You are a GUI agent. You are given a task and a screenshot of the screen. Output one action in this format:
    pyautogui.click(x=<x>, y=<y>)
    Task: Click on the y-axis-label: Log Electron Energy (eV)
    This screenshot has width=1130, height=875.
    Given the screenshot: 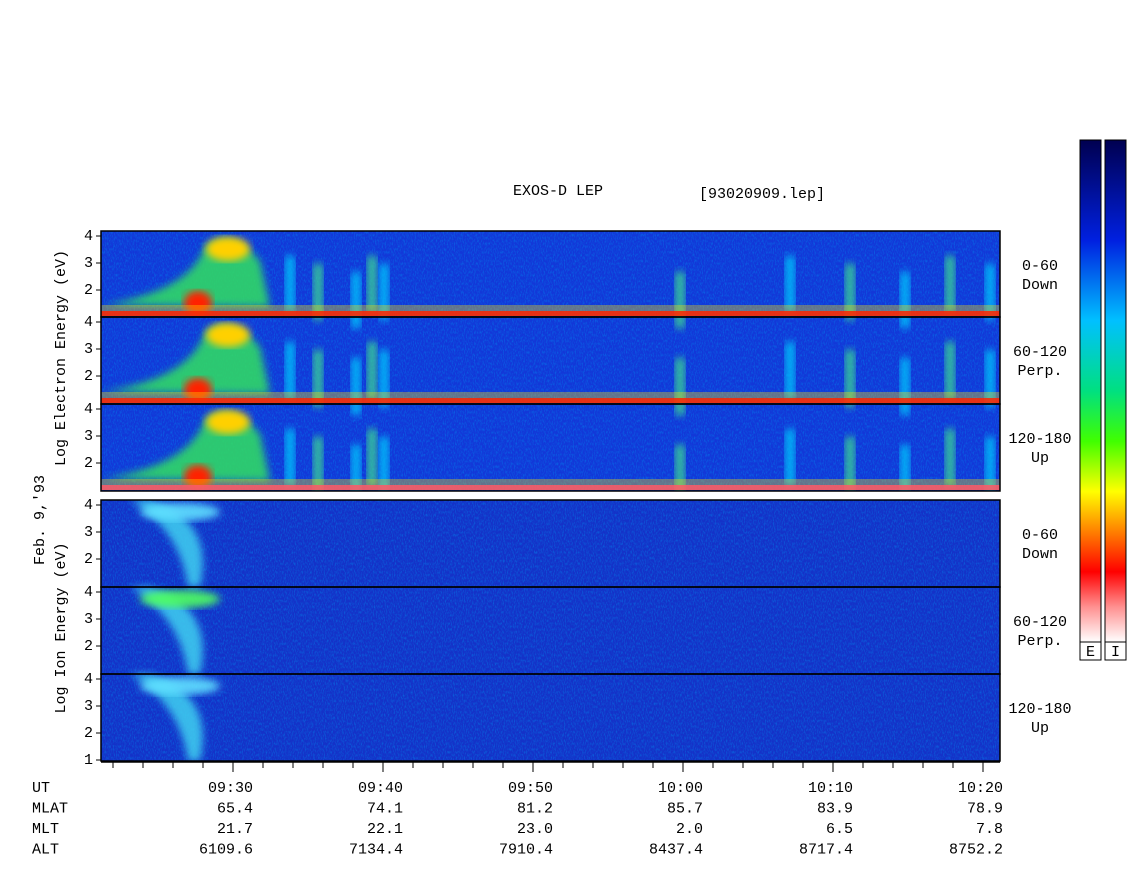 What is the action you would take?
    pyautogui.click(x=61, y=358)
    